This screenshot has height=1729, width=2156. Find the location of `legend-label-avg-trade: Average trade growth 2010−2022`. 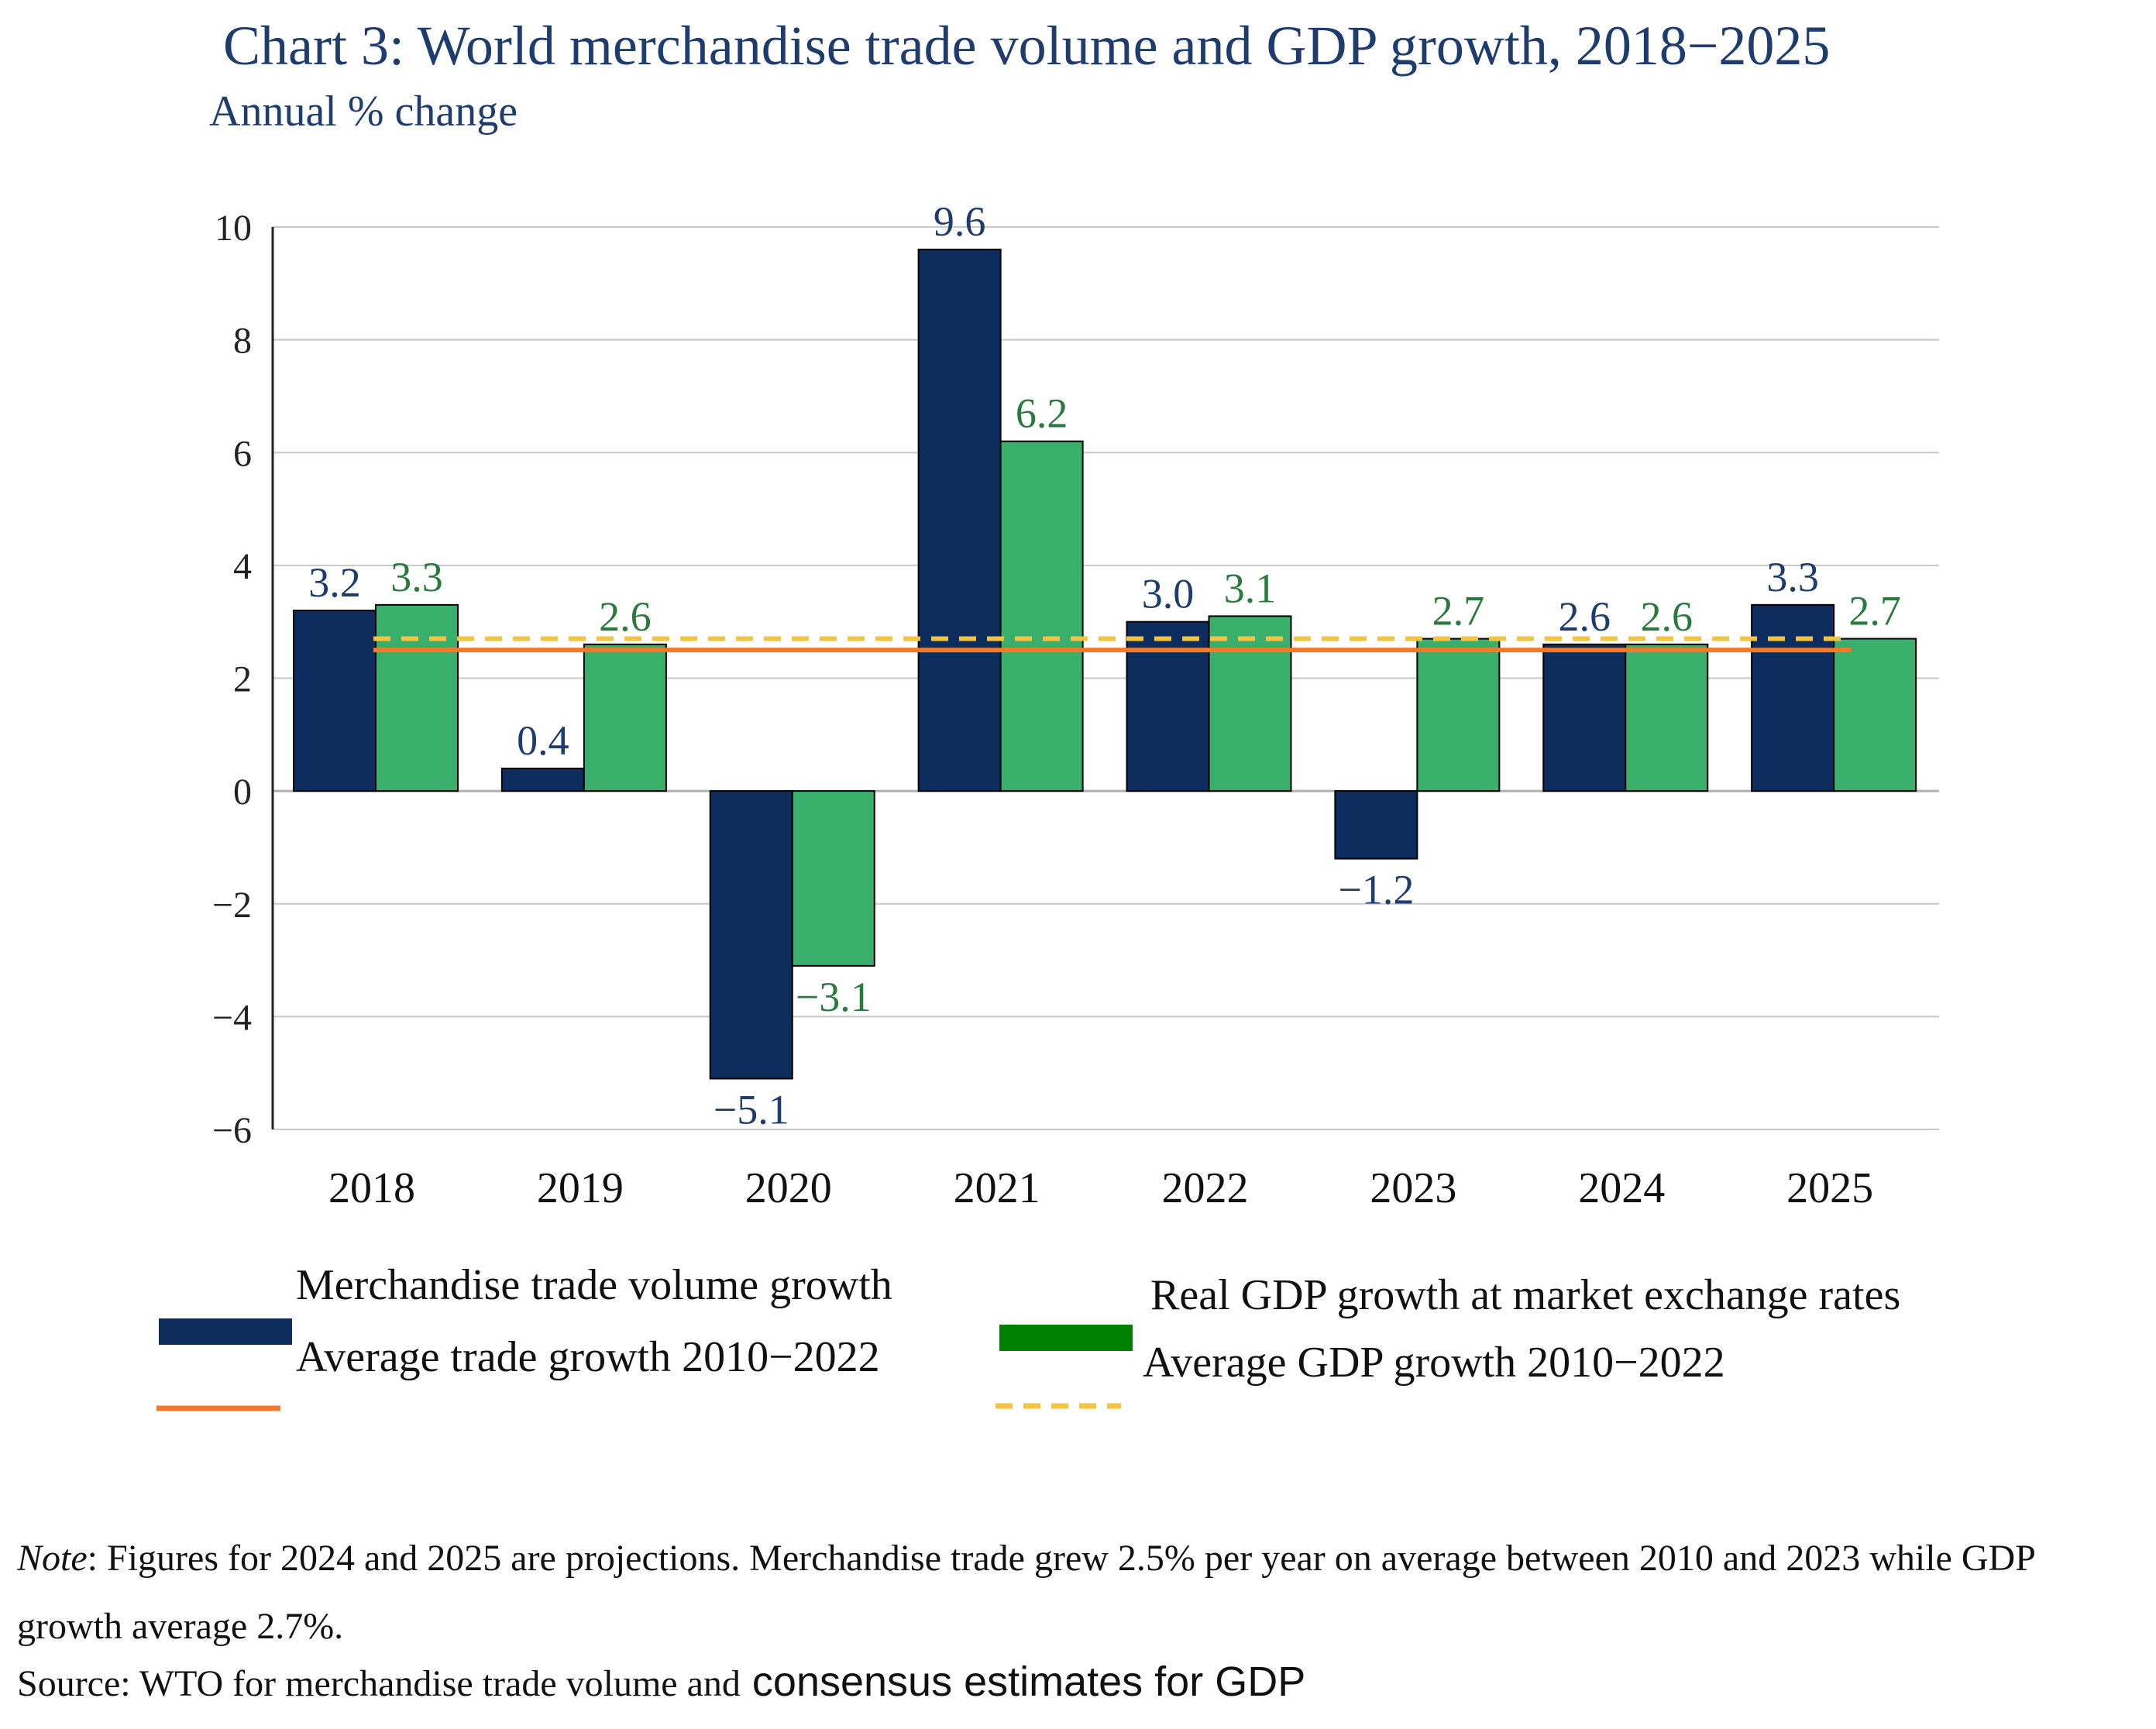

legend-label-avg-trade: Average trade growth 2010−2022 is located at coordinates (588, 1357).